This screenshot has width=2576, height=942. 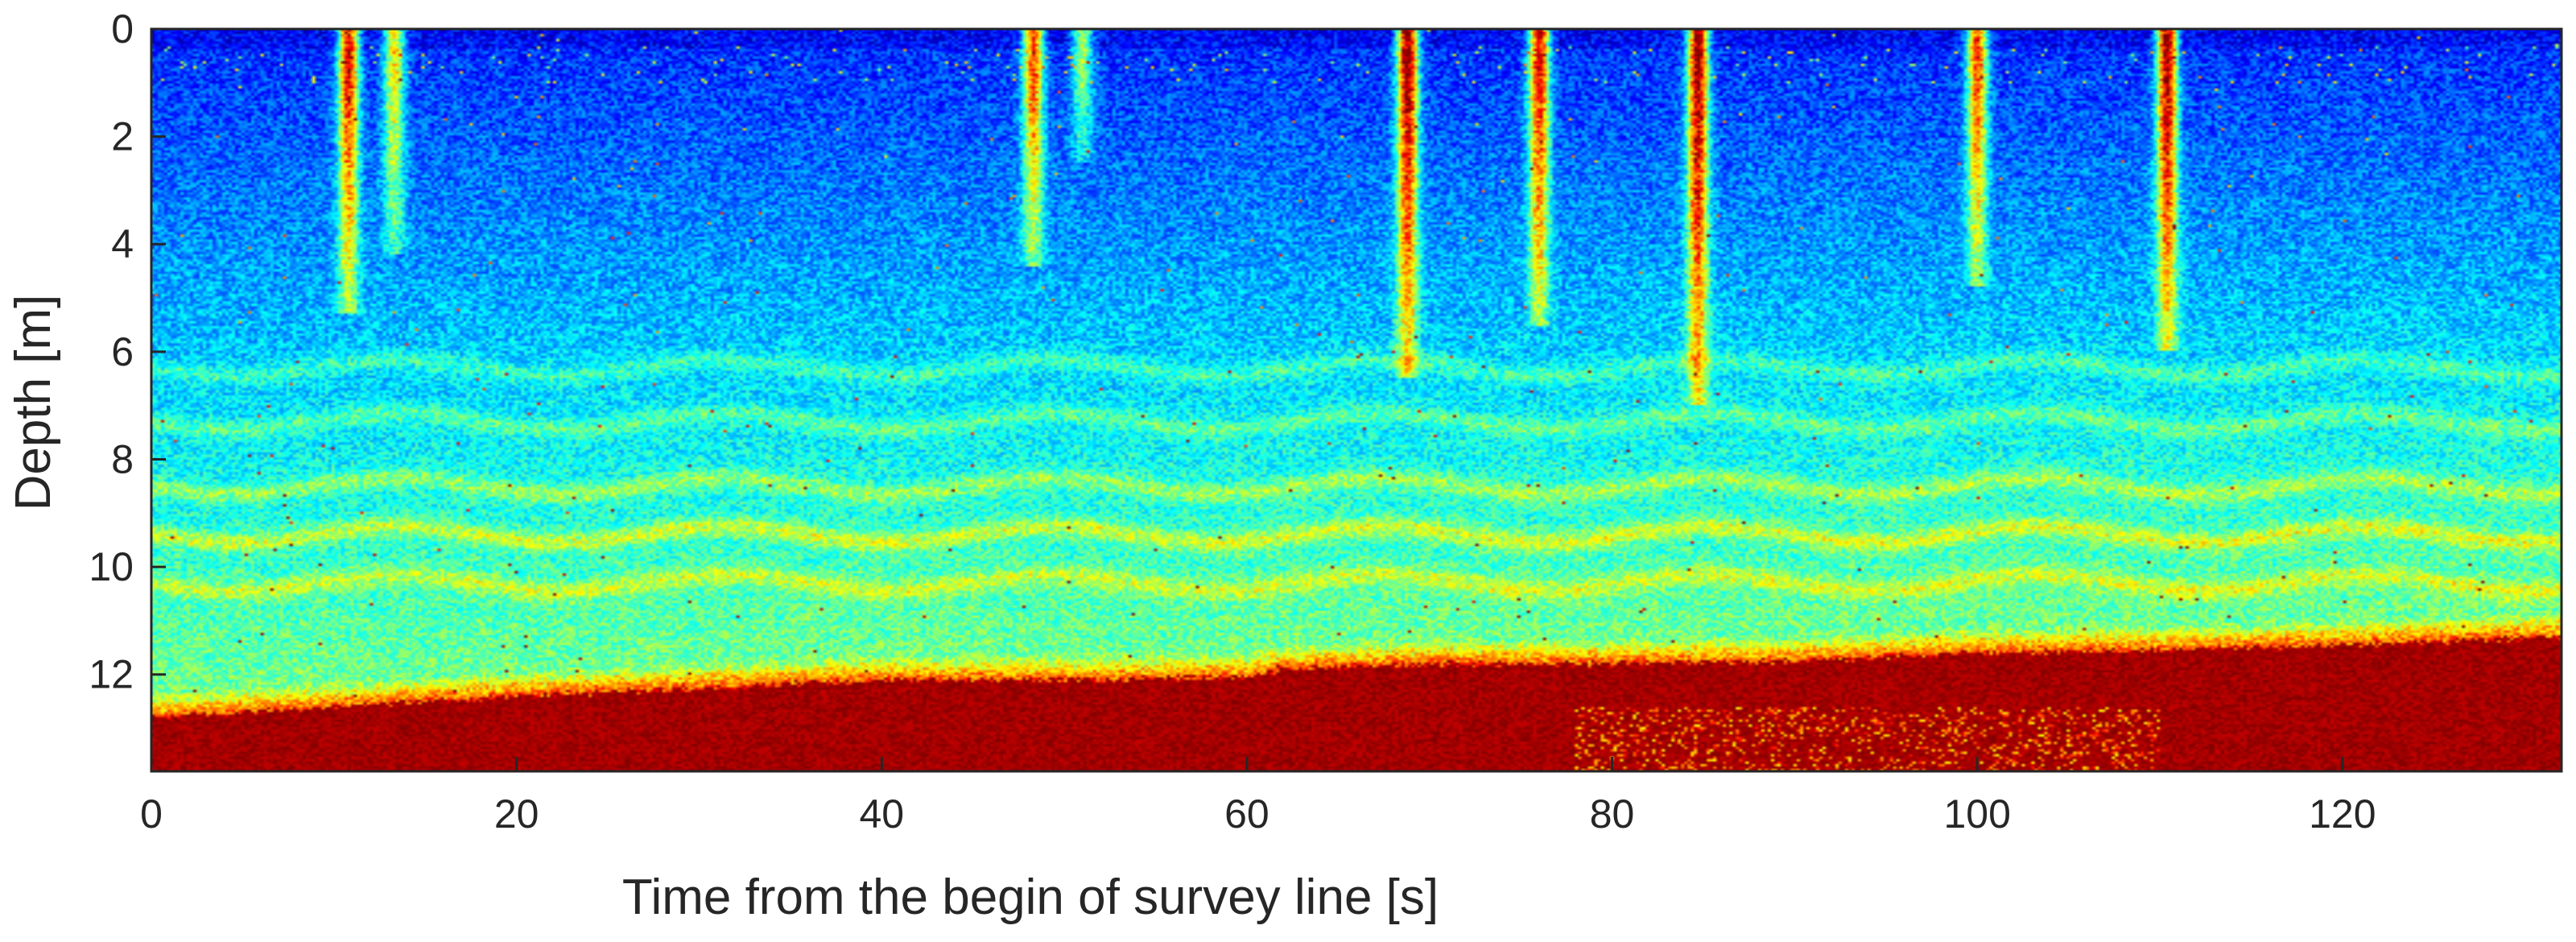 What do you see at coordinates (151, 814) in the screenshot?
I see `x-tick-label: 0` at bounding box center [151, 814].